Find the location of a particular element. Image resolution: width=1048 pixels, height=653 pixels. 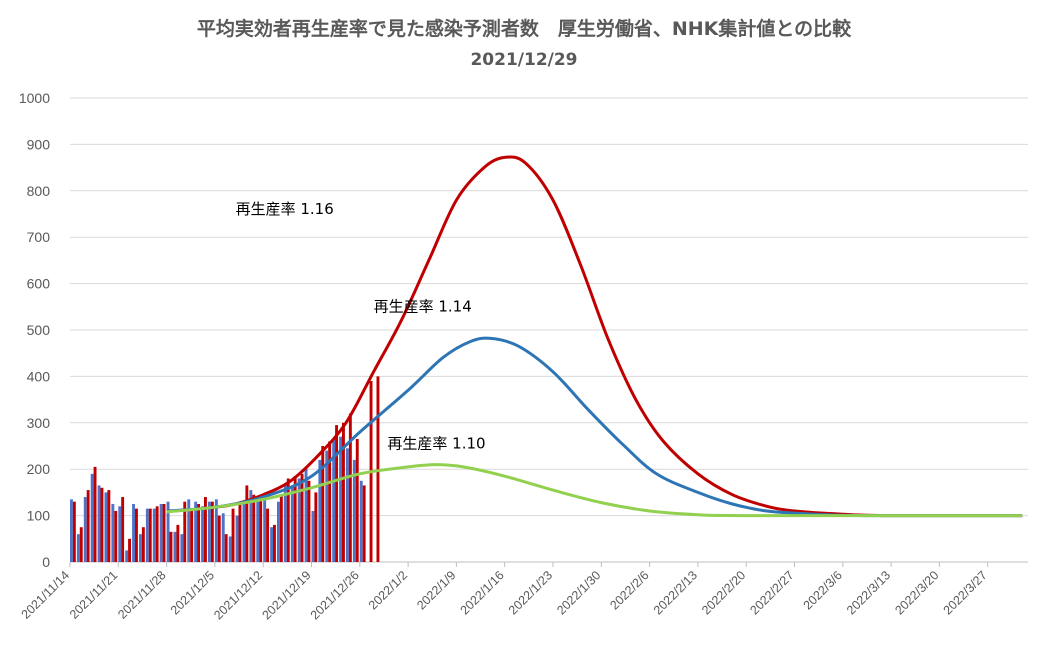

x-tick-label: 2022/1/30 is located at coordinates (578, 592).